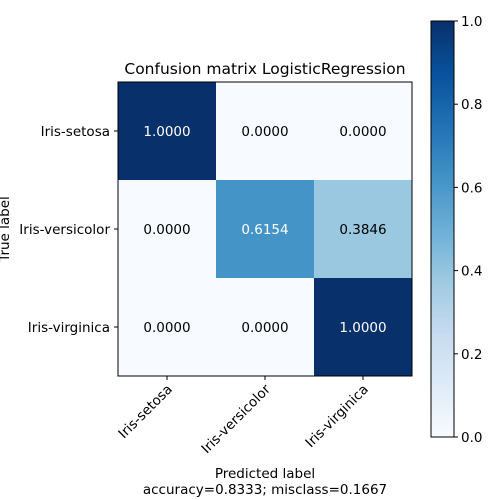 This screenshot has height=500, width=500. What do you see at coordinates (6, 229) in the screenshot?
I see `y-axis-label: True label` at bounding box center [6, 229].